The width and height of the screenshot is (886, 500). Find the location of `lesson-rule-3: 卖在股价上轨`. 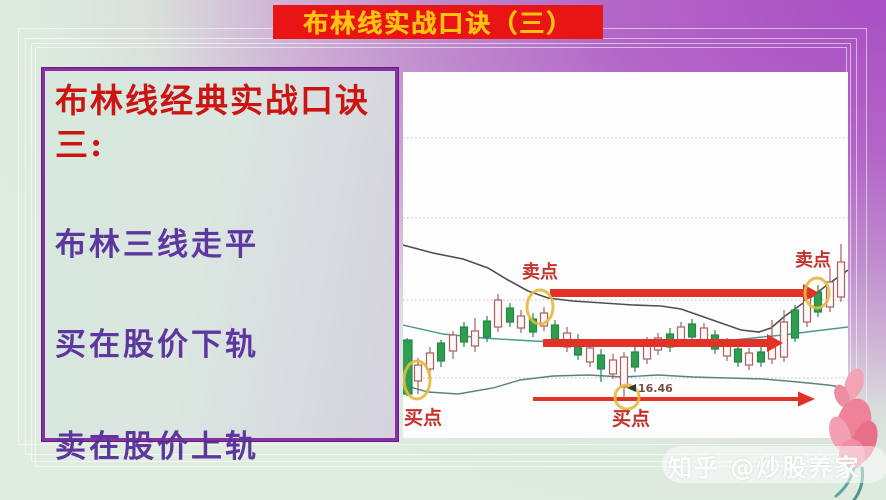

lesson-rule-3: 卖在股价上轨 is located at coordinates (157, 447).